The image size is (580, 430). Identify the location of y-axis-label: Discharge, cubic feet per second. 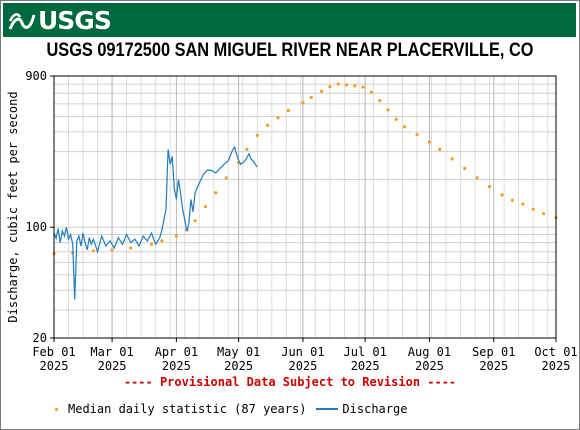
(13, 206).